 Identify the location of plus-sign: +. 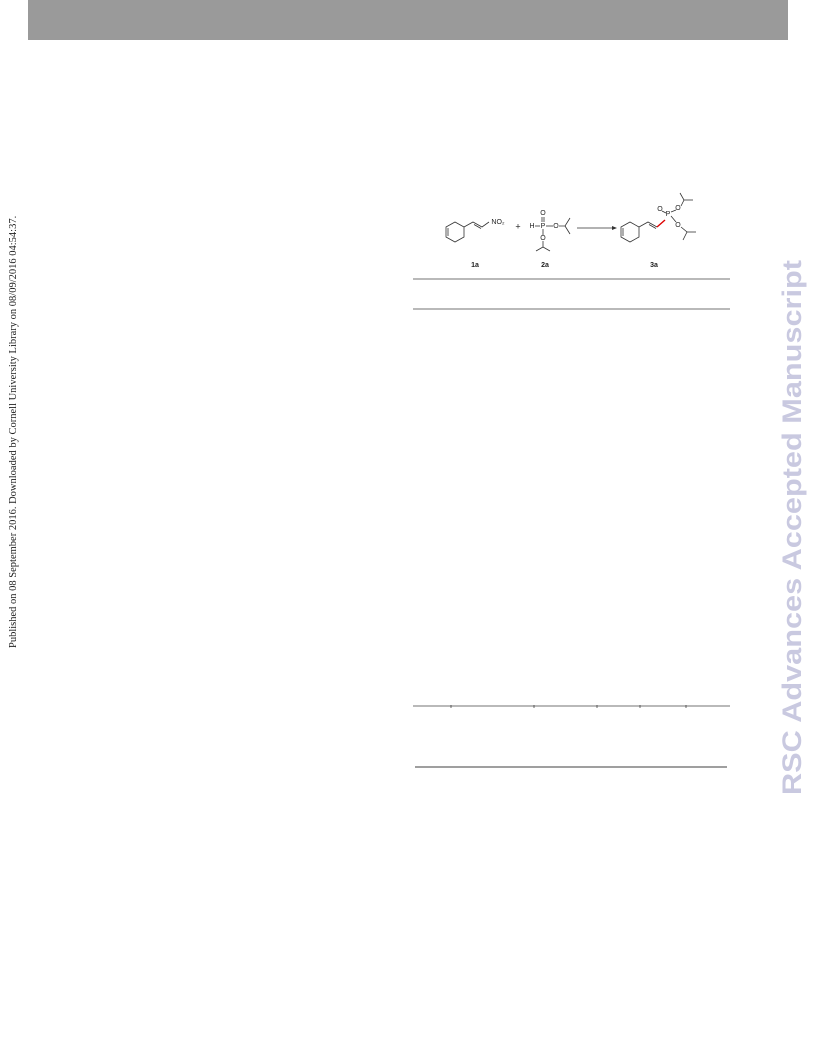
(517, 226).